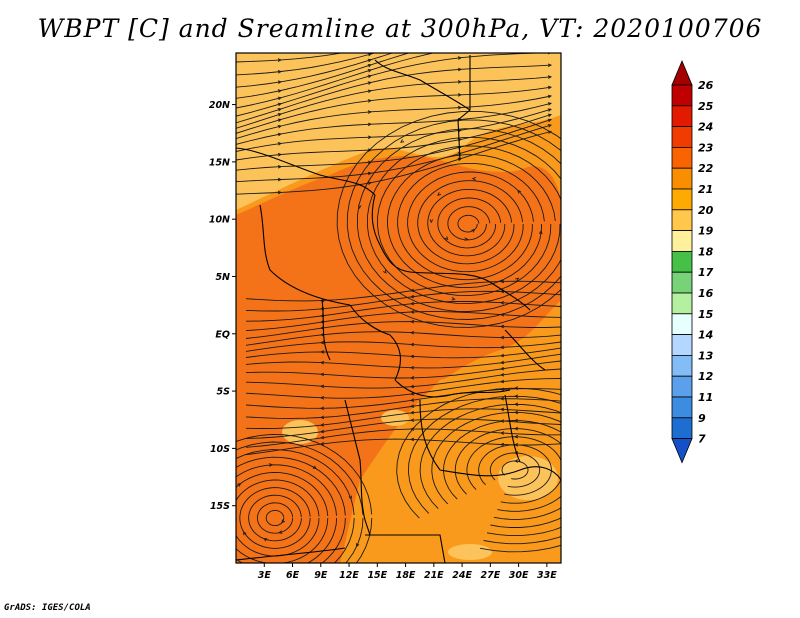 Image resolution: width=800 pixels, height=618 pixels. Describe the element at coordinates (682, 451) in the screenshot. I see `colorbar-bottom-arrow` at that location.